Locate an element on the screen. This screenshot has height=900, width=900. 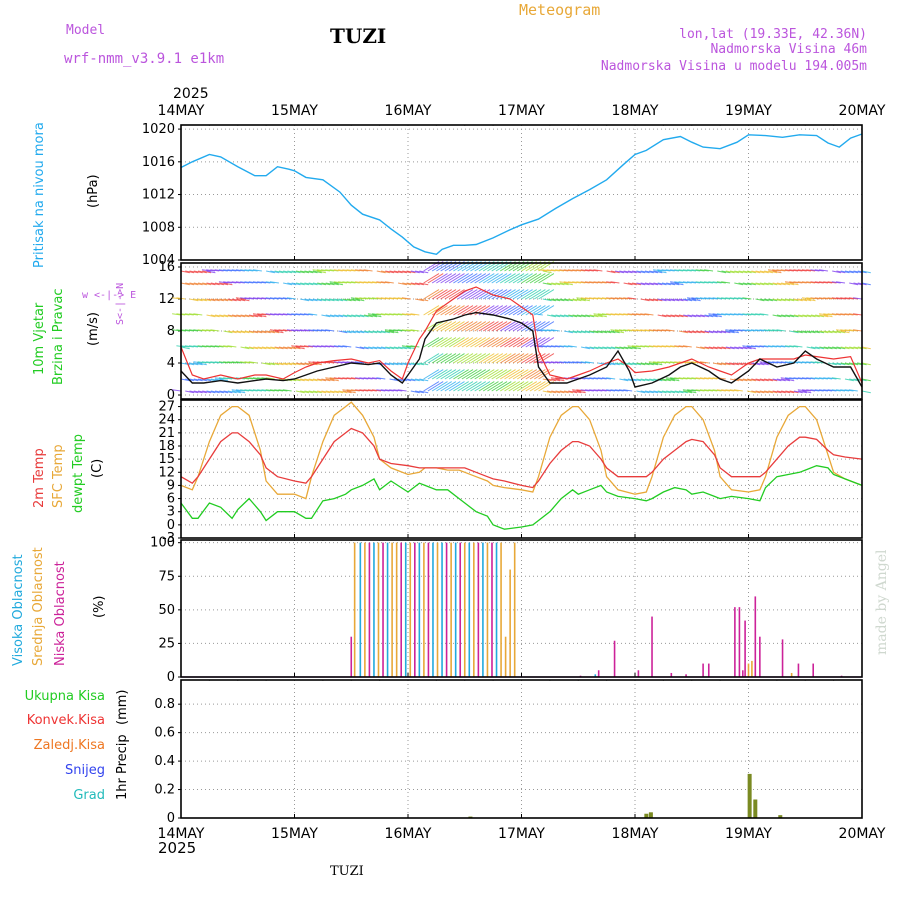
date-top-label: 16MAY is located at coordinates (408, 111).